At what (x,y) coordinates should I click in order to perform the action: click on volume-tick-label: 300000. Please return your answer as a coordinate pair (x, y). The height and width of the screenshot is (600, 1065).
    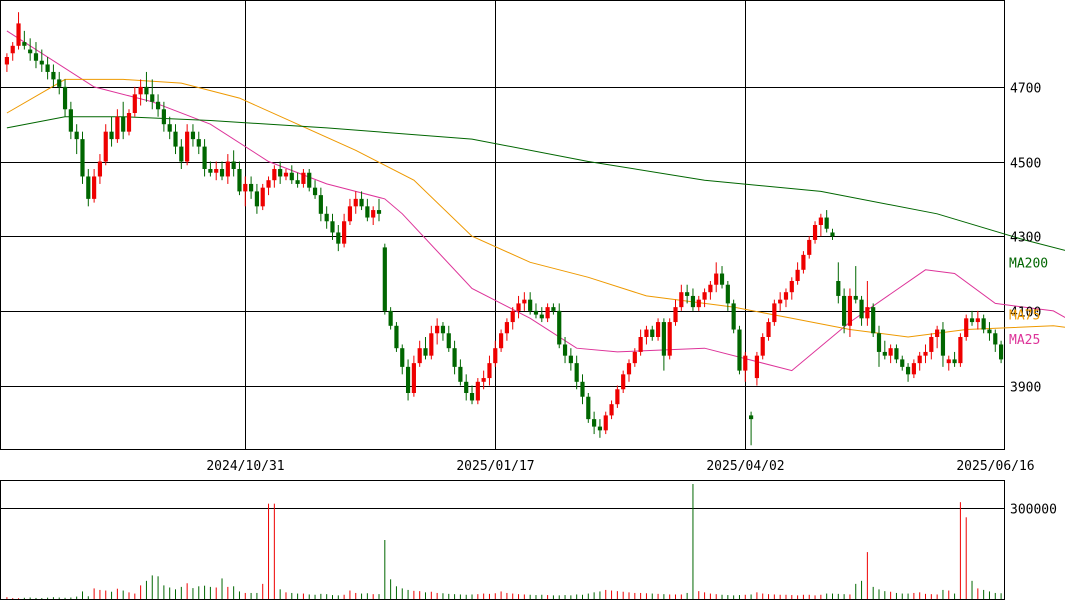
    Looking at the image, I should click on (1033, 510).